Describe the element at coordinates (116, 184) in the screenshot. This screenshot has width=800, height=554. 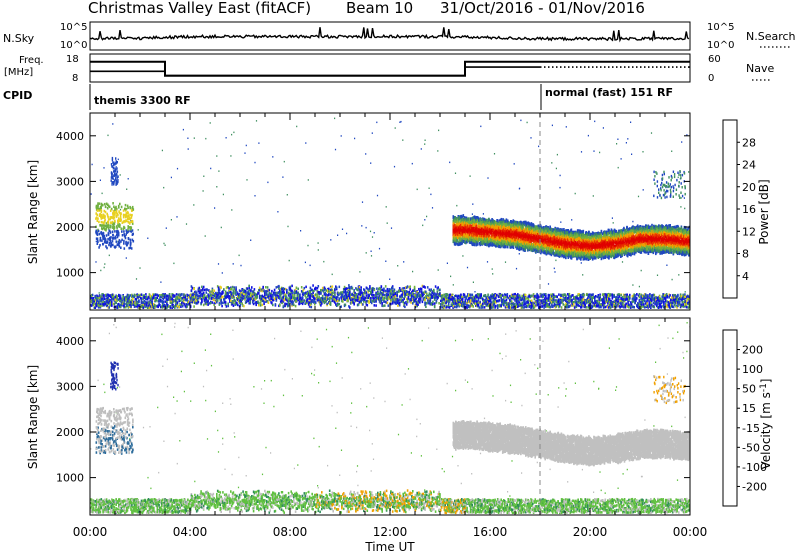
I see `early-high-echo` at that location.